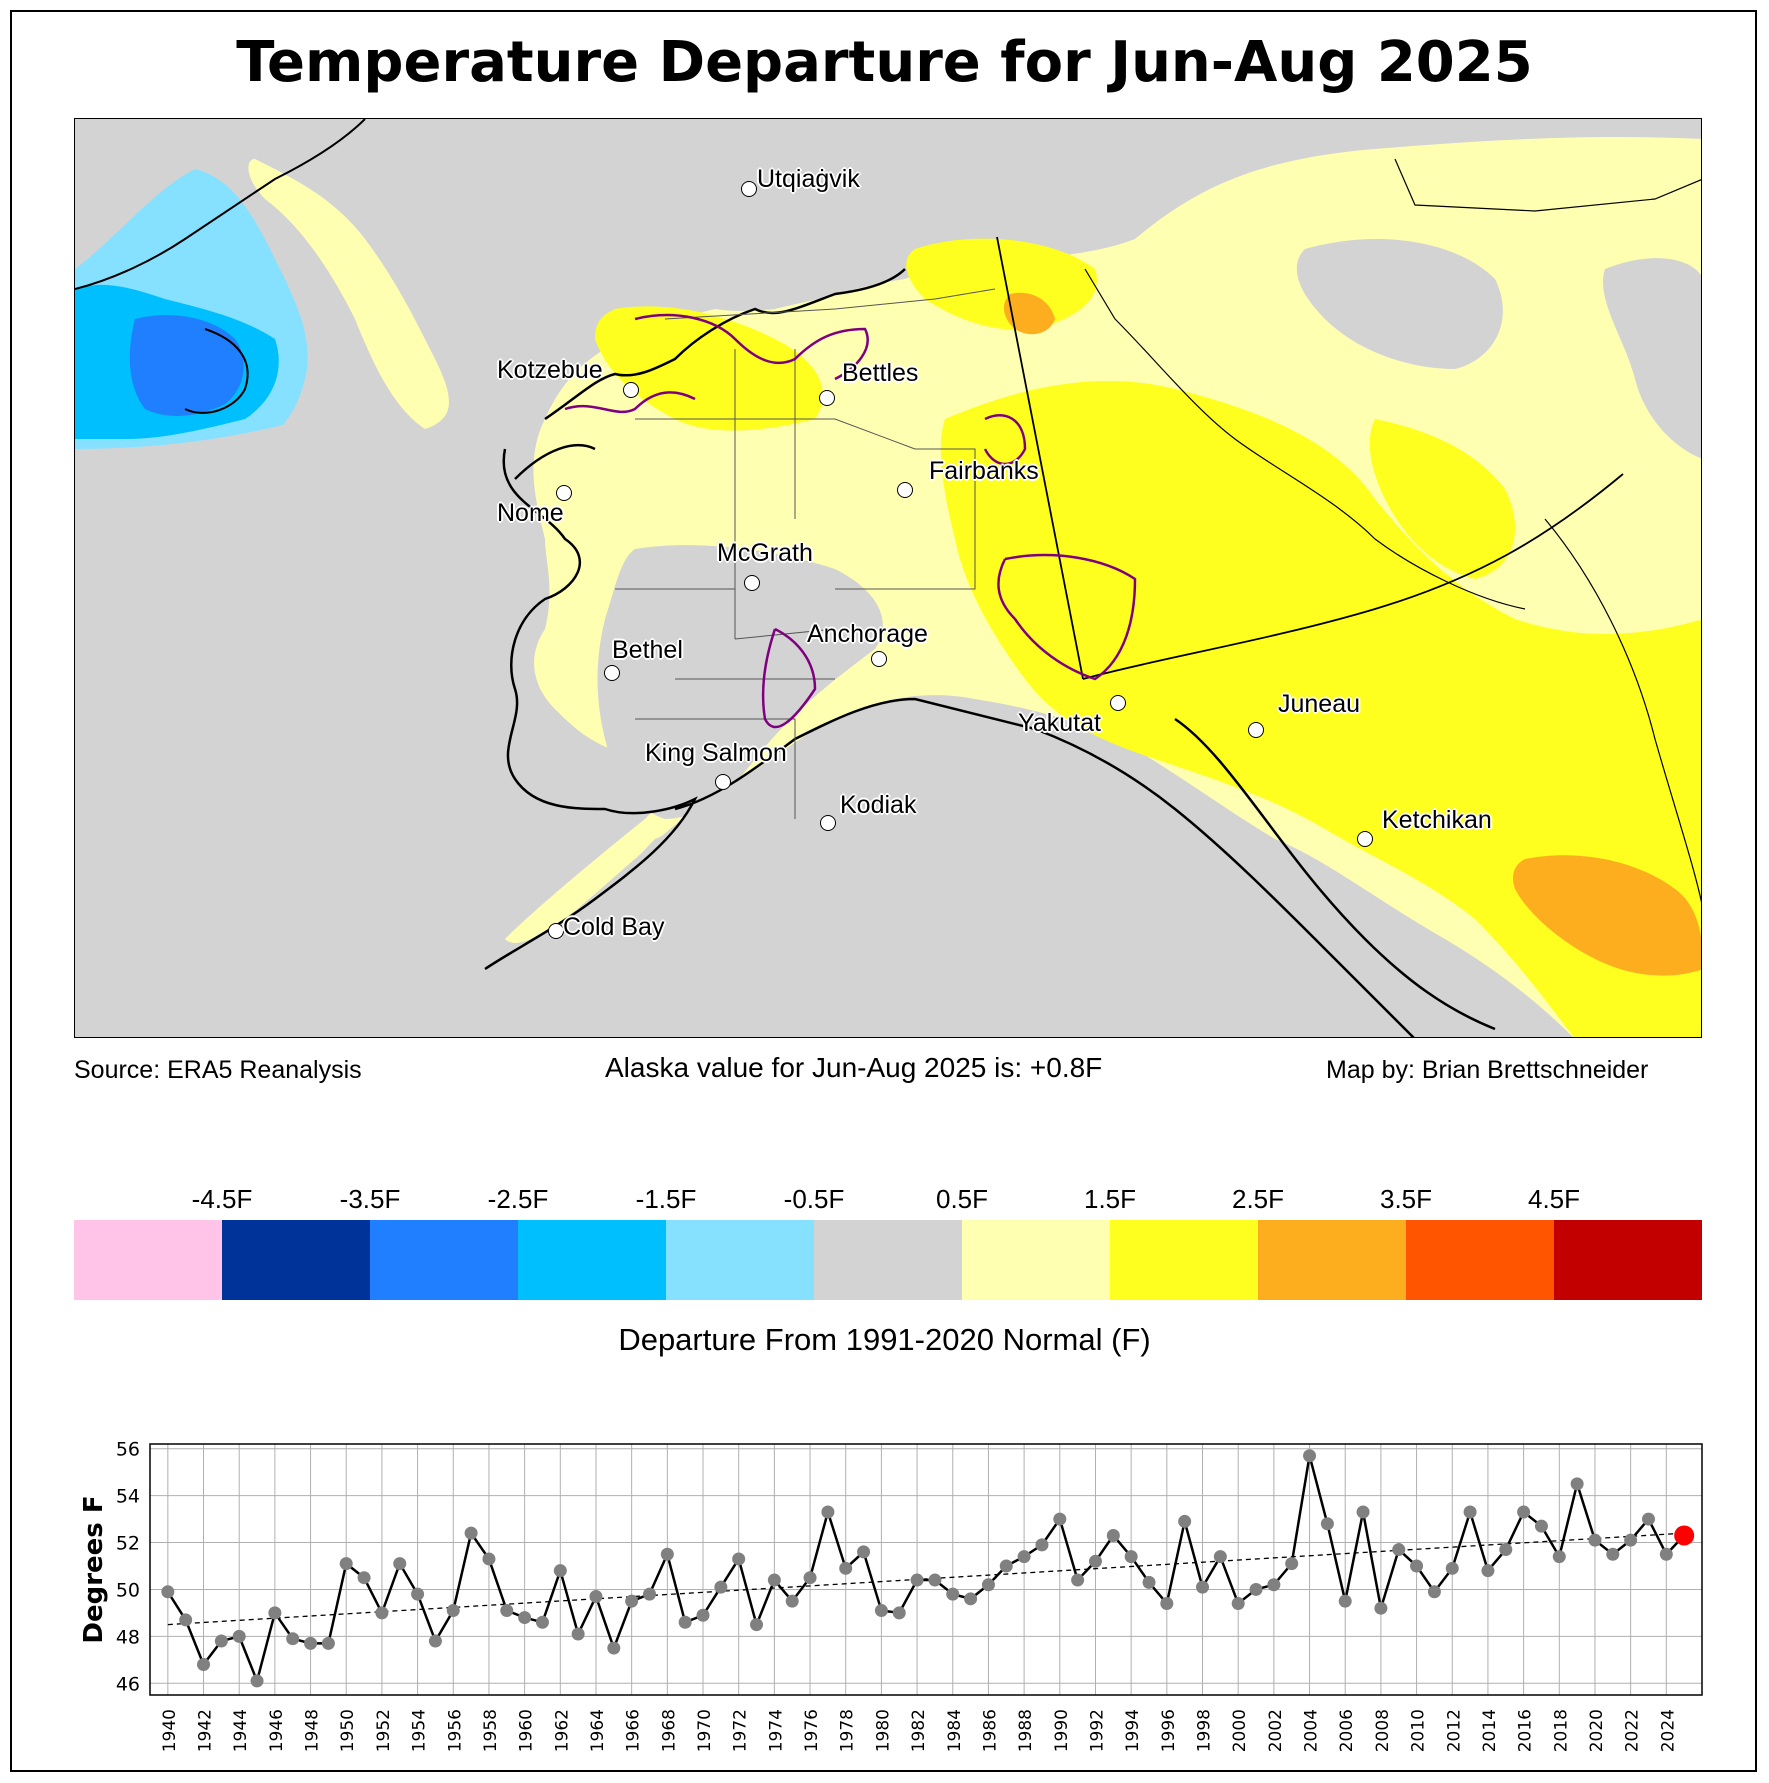 This screenshot has height=1783, width=1769. Describe the element at coordinates (1276, 1730) in the screenshot. I see `x-tick-label: 2002` at that location.